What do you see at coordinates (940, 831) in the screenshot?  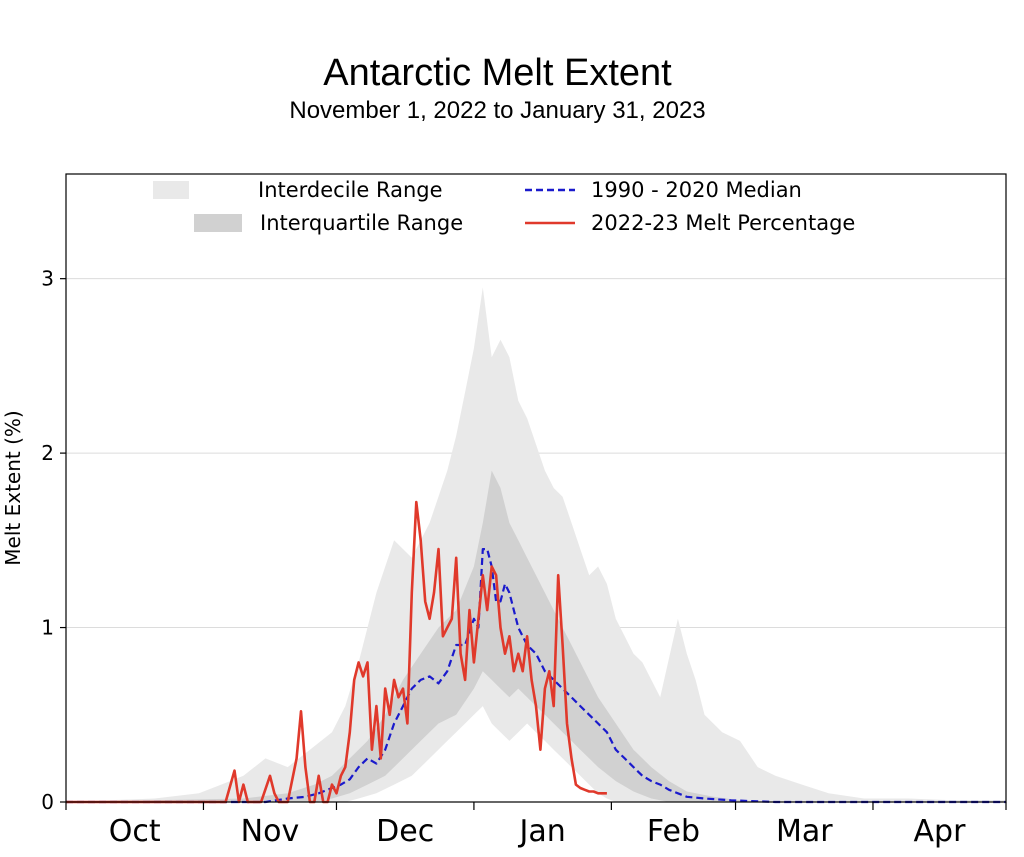 I see `x-tick-label: Apr` at bounding box center [940, 831].